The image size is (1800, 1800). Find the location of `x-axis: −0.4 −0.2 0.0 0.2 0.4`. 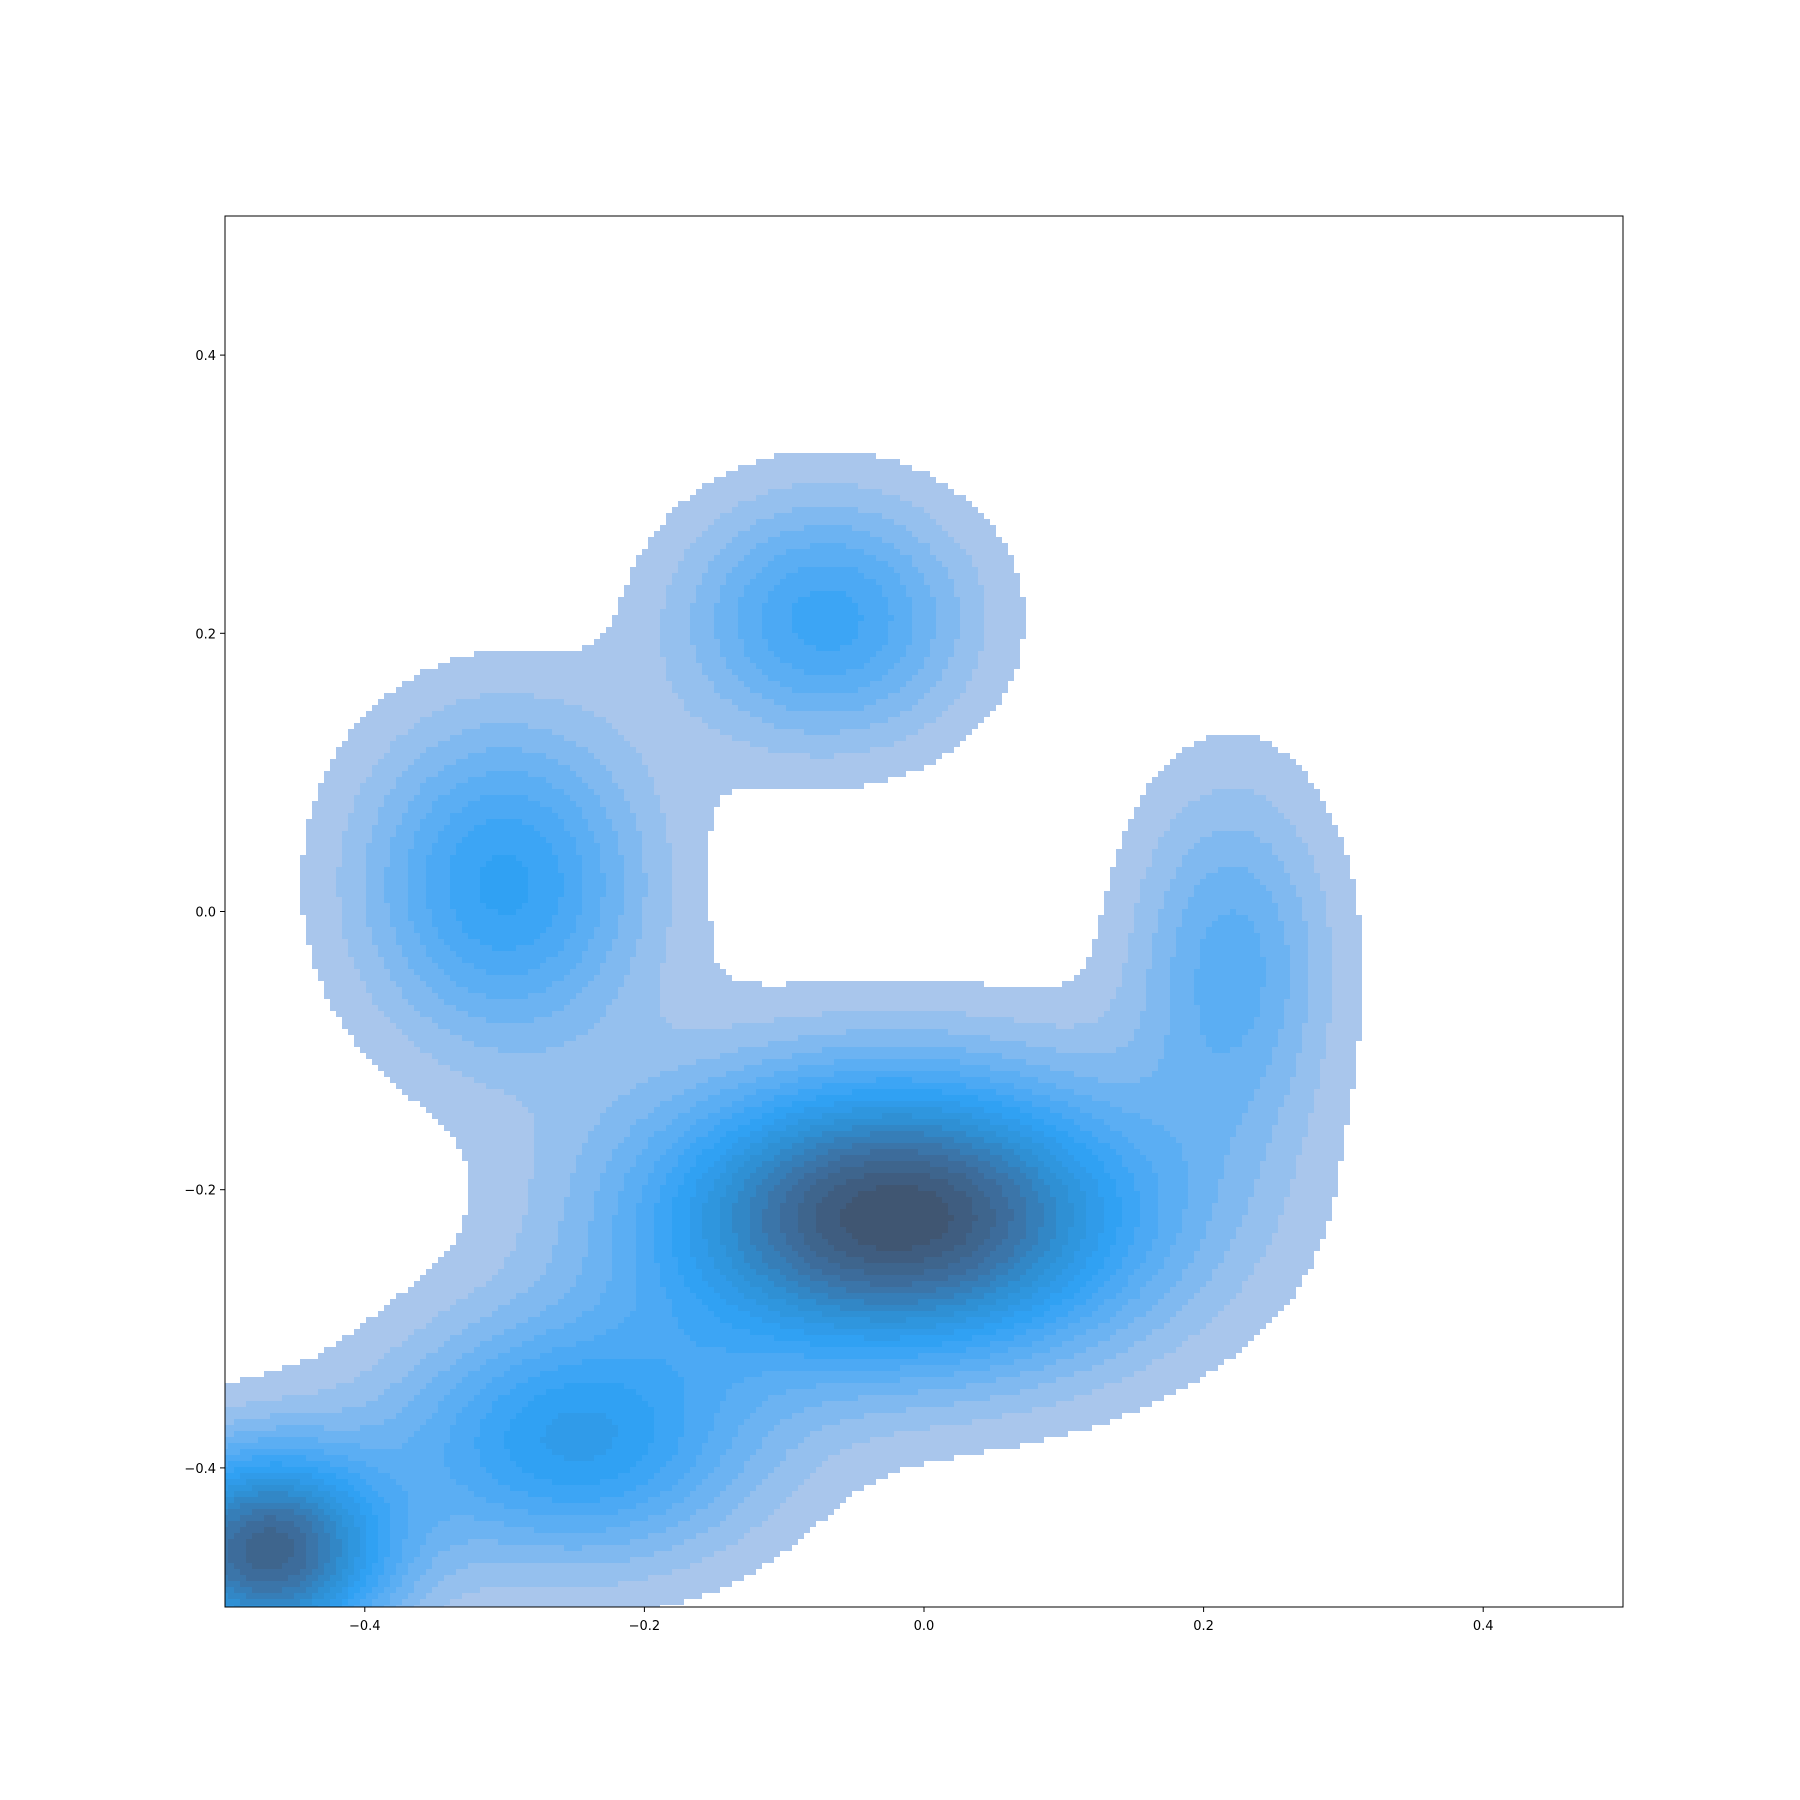

x-axis: −0.4 −0.2 0.0 0.2 0.4 is located at coordinates (921, 1620).